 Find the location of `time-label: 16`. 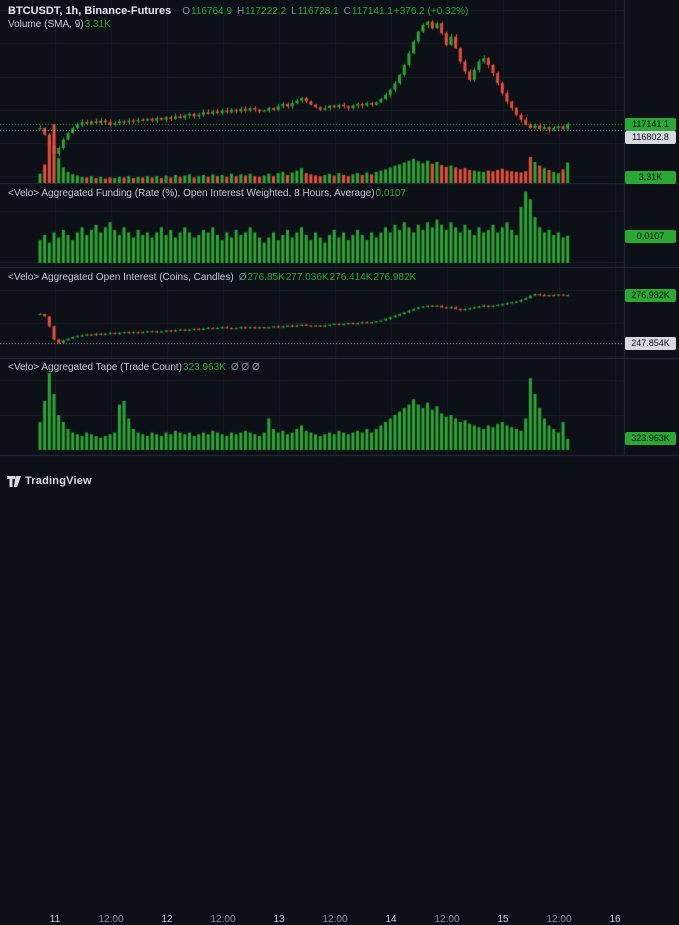

time-label: 16 is located at coordinates (615, 919).